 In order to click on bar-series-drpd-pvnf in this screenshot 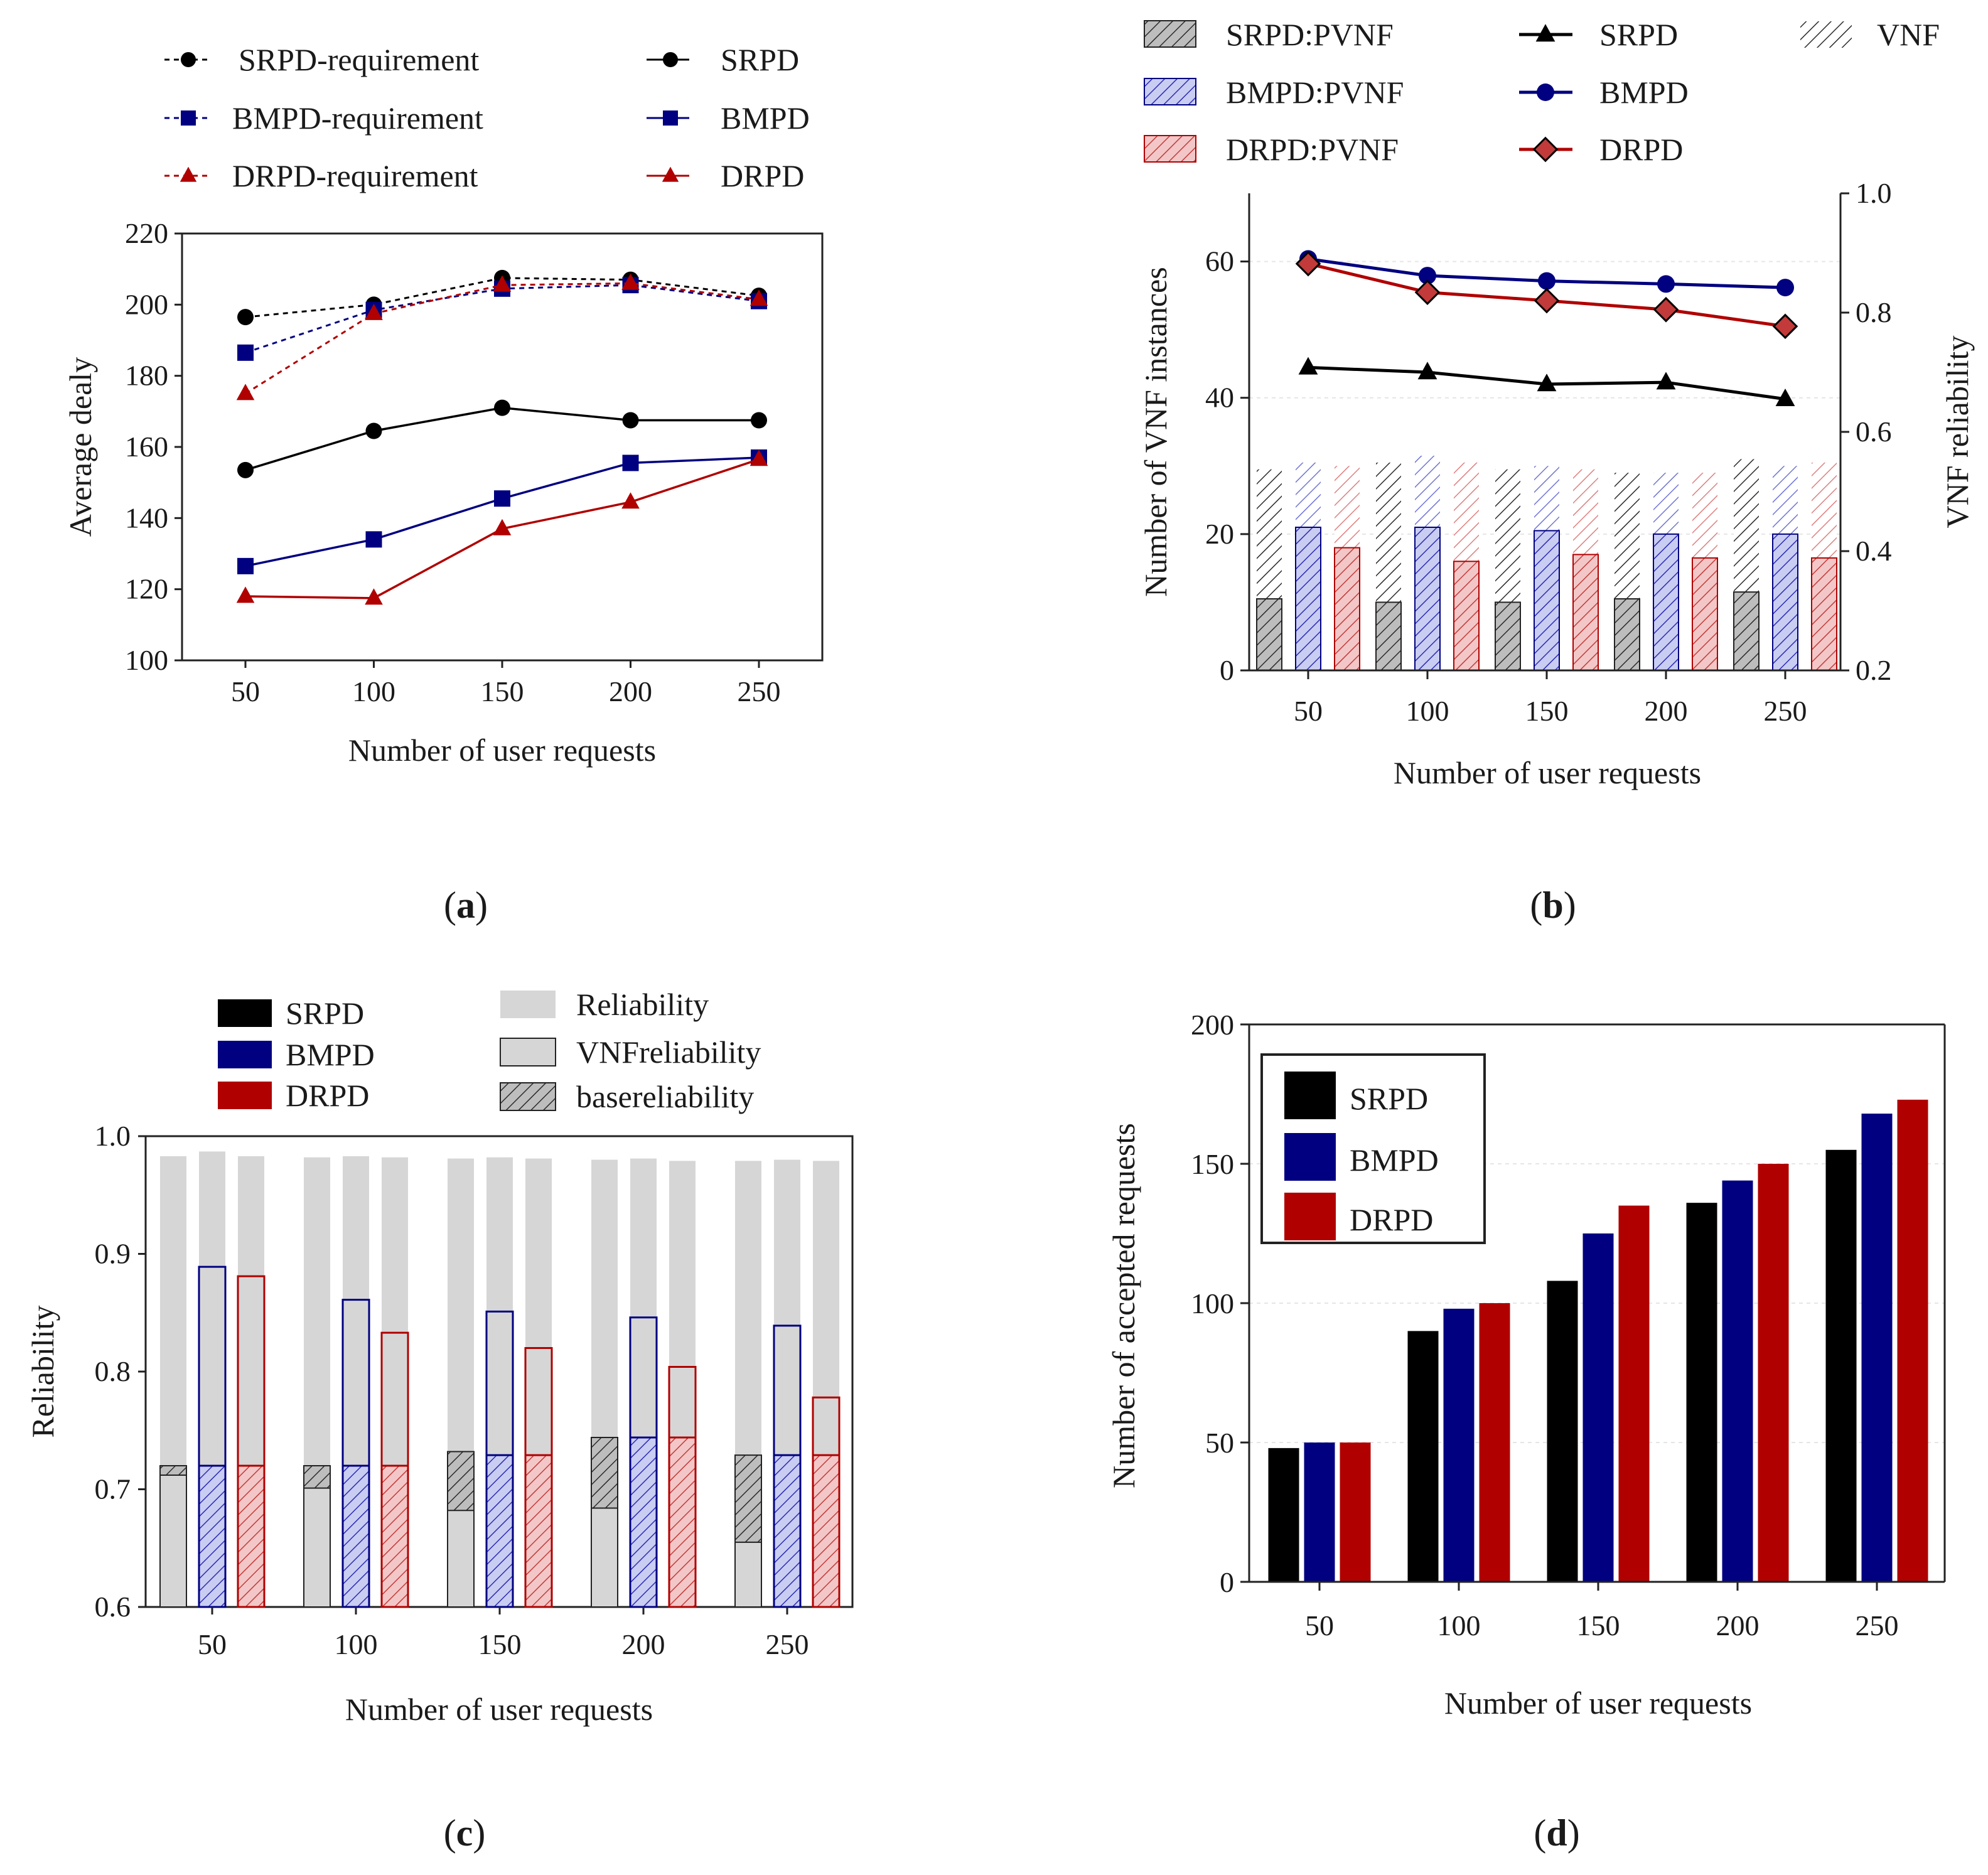, I will do `click(1585, 567)`.